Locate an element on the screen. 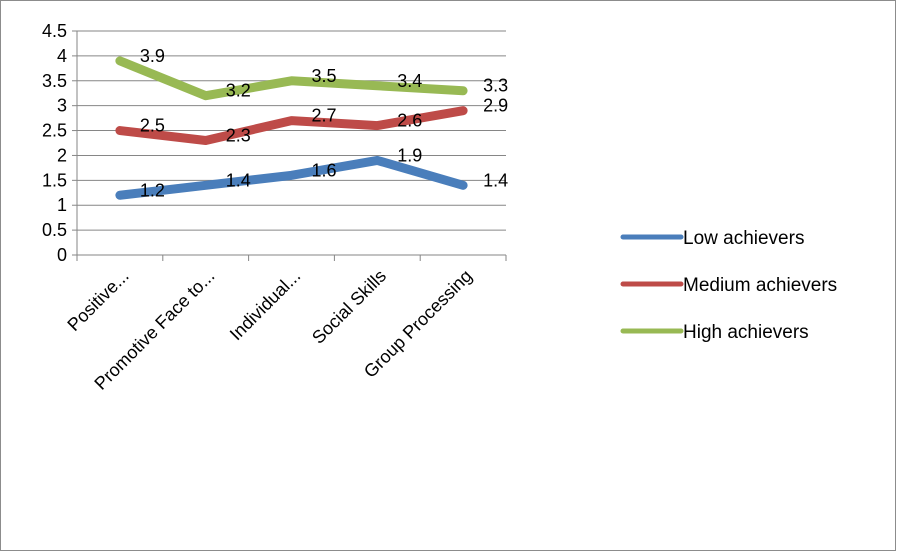 This screenshot has height=553, width=898. y-tick-label: 3.5 is located at coordinates (54, 81).